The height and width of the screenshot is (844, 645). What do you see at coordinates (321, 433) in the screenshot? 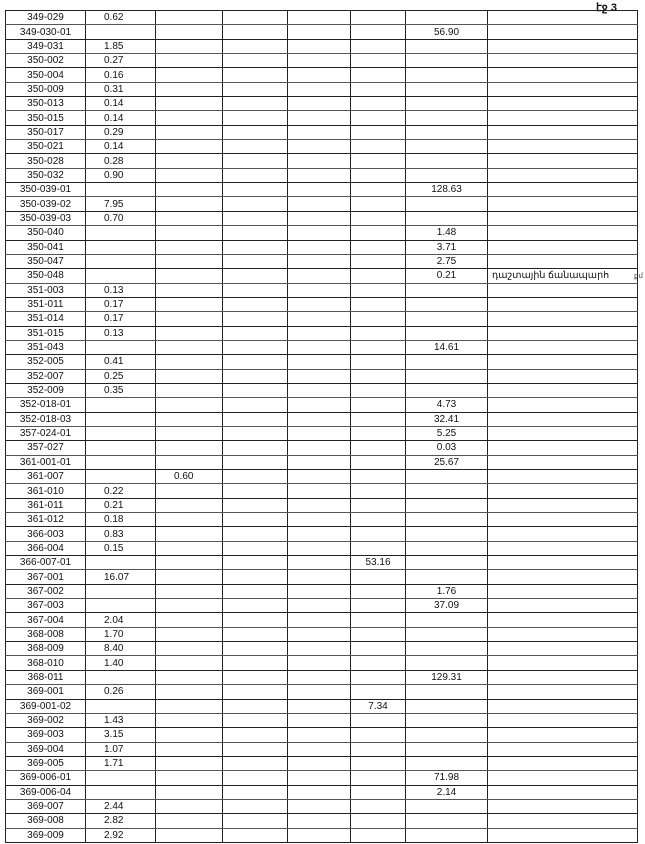
I see `table-row: 357-024-01 5.25` at bounding box center [321, 433].